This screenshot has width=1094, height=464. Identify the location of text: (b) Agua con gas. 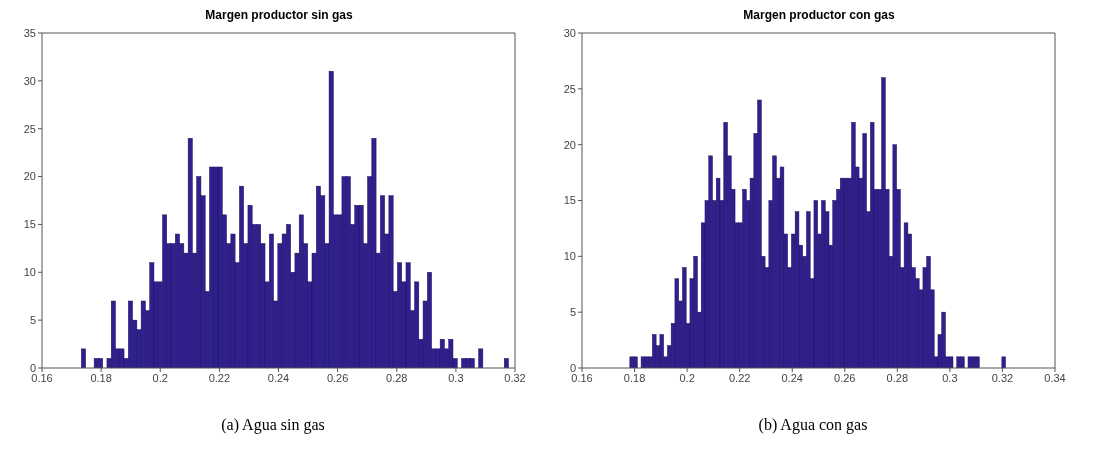
(813, 425).